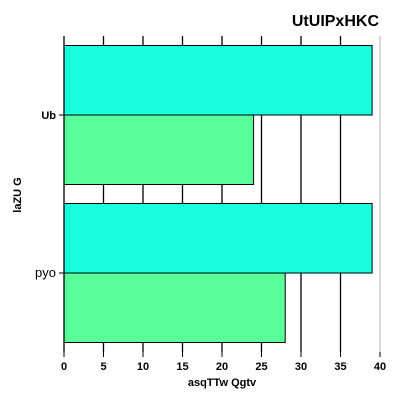 The width and height of the screenshot is (402, 402). Describe the element at coordinates (103, 367) in the screenshot. I see `x-tick-label: 5` at that location.